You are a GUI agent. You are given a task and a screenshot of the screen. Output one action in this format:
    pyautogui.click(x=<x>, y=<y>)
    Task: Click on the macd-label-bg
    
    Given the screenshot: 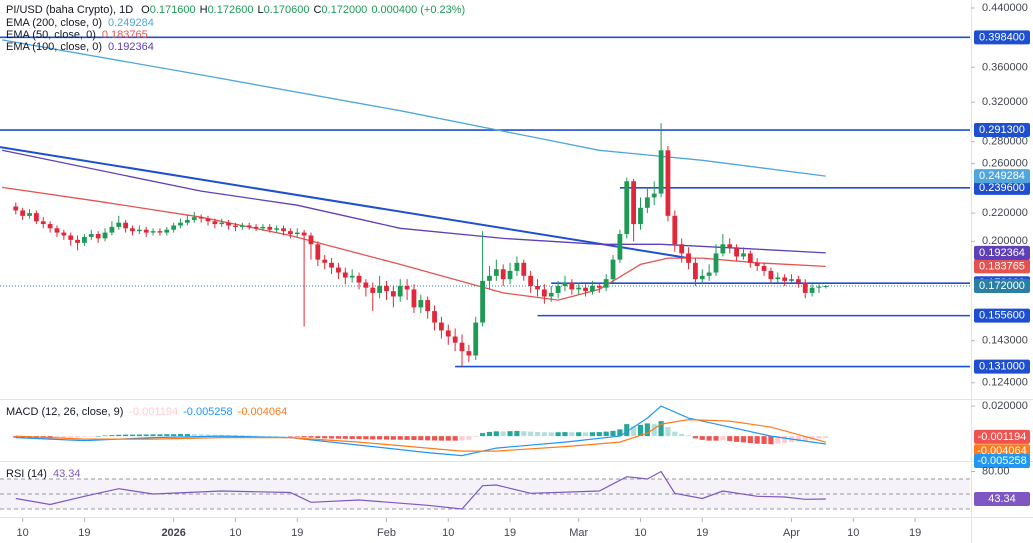 What is the action you would take?
    pyautogui.click(x=1002, y=461)
    